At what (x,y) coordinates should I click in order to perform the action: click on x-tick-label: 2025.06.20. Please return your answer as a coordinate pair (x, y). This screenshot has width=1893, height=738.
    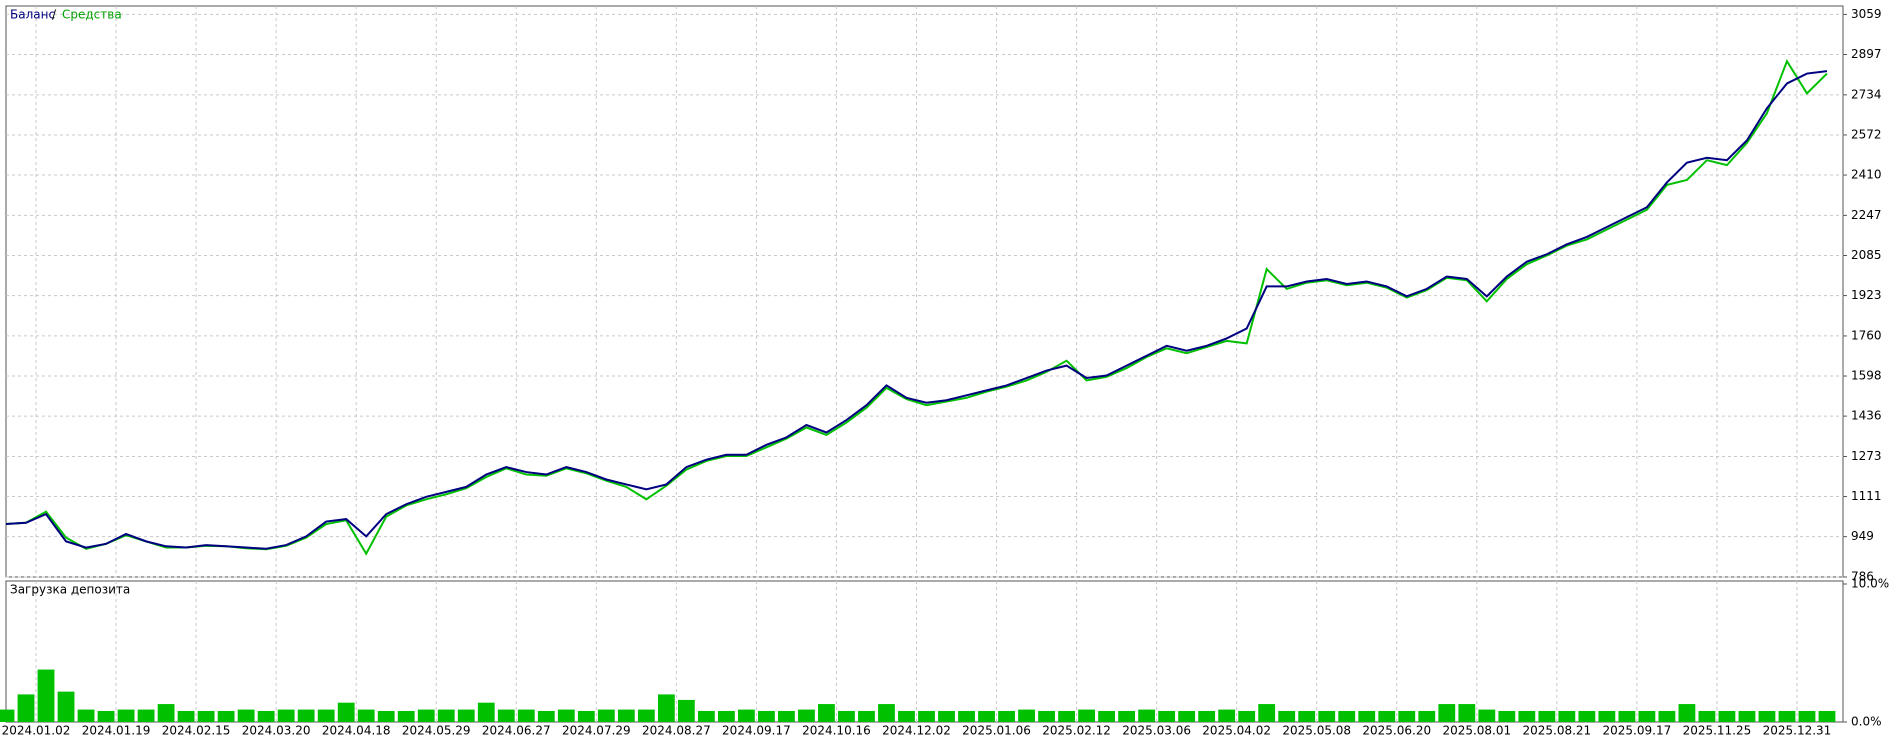
    Looking at the image, I should click on (1396, 731).